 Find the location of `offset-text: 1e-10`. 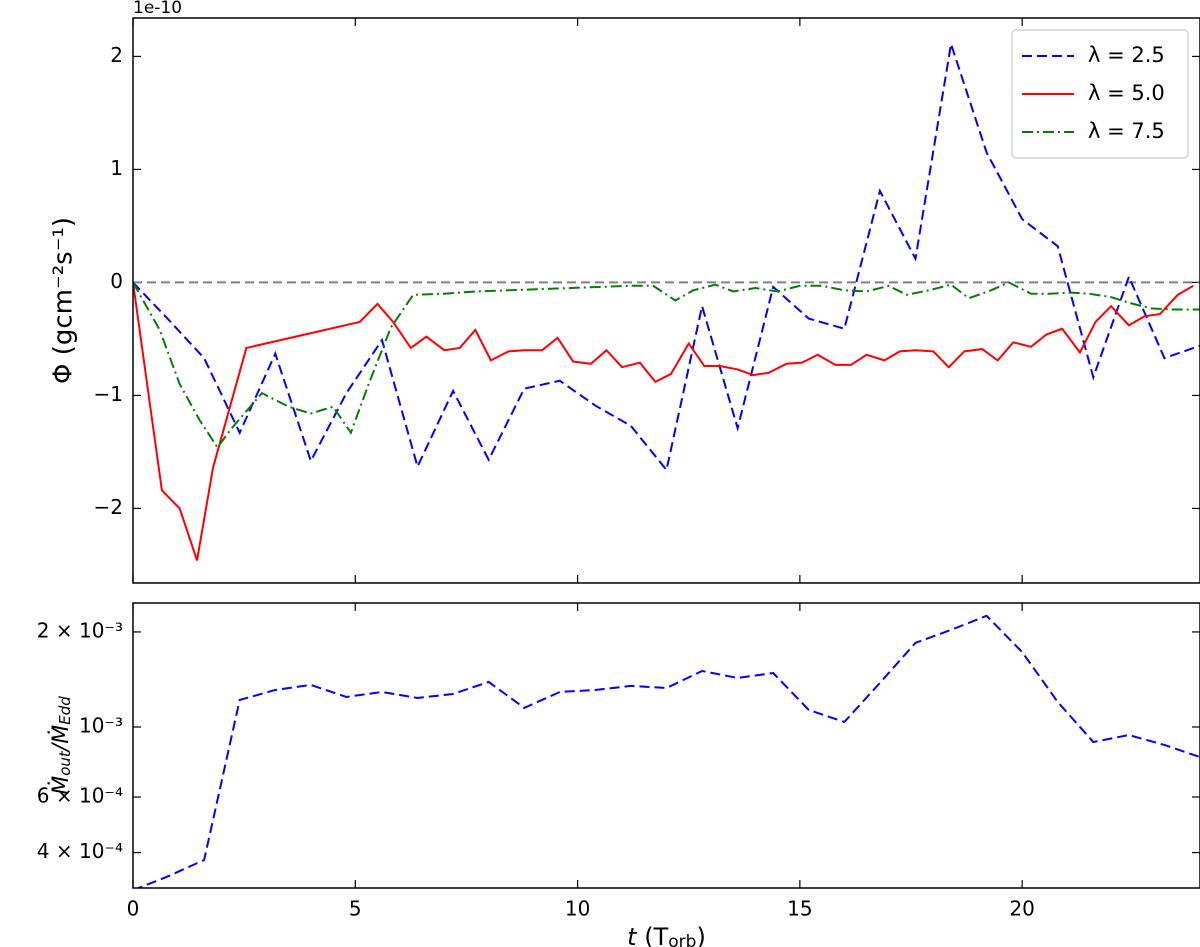

offset-text: 1e-10 is located at coordinates (157, 9).